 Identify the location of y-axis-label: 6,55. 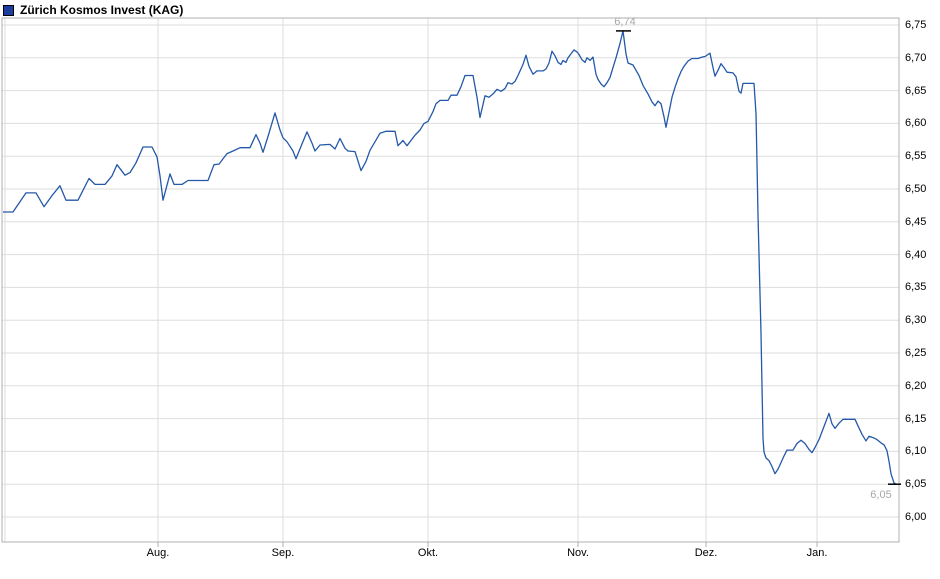
(916, 156).